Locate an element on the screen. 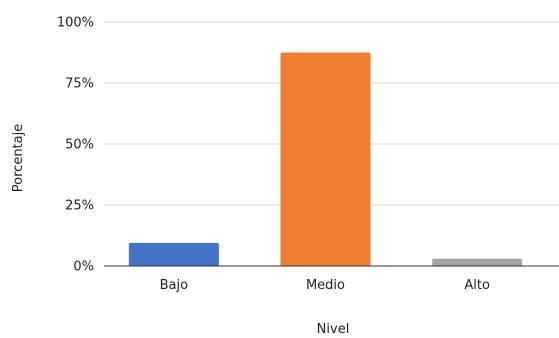 The image size is (559, 338). x-tick-label: Medio is located at coordinates (325, 285).